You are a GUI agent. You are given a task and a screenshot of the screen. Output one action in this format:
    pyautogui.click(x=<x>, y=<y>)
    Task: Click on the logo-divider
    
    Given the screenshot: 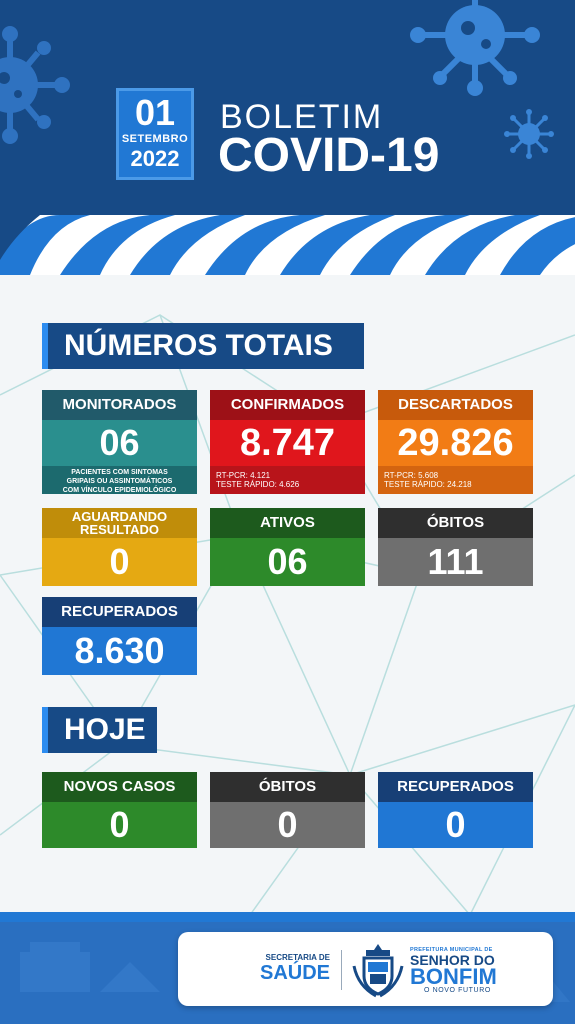 What is the action you would take?
    pyautogui.click(x=341, y=970)
    